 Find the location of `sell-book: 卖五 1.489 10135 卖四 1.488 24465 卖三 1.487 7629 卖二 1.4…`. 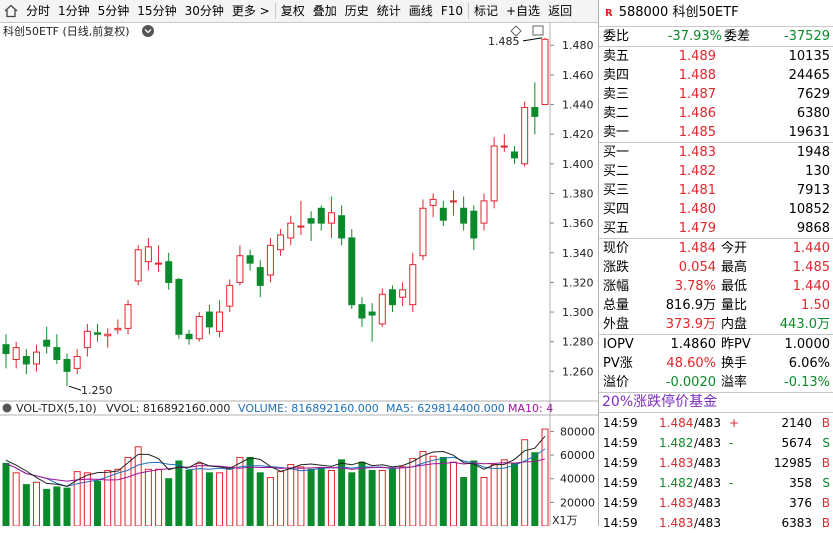

sell-book: 卖五 1.489 10135 卖四 1.488 24465 卖三 1.487 7629 卖二 1.4… is located at coordinates (716, 94).